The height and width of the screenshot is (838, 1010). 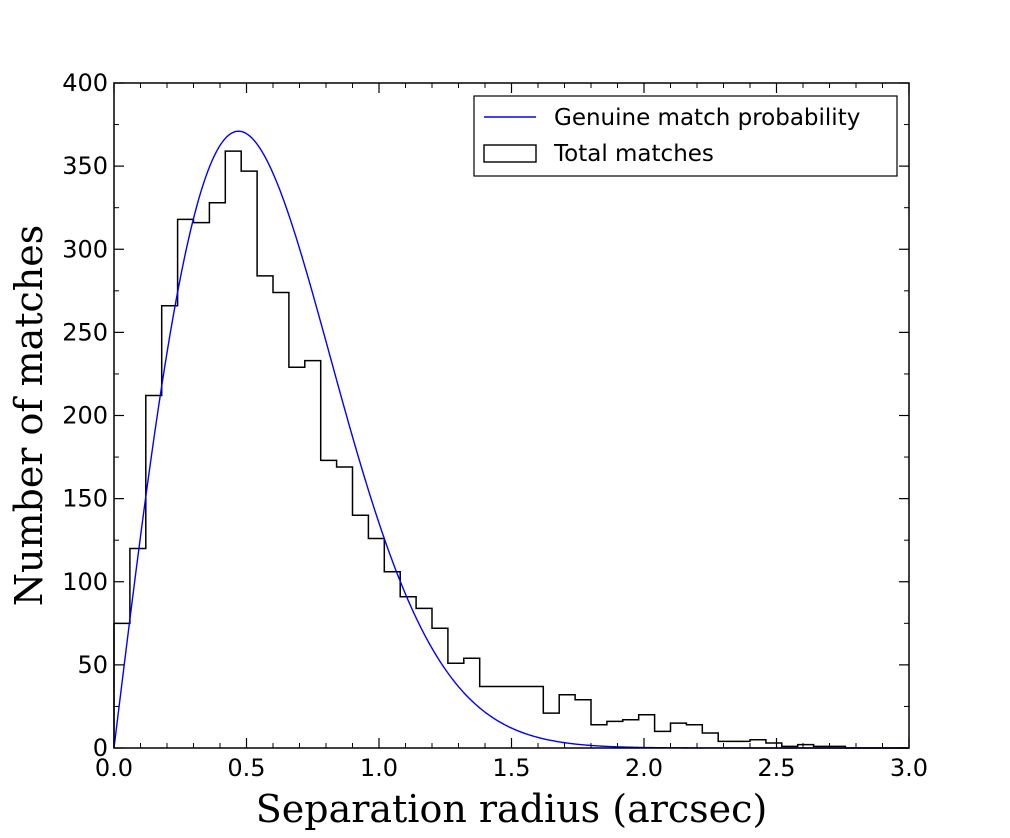 I want to click on y-tick-label: 400, so click(x=85, y=83).